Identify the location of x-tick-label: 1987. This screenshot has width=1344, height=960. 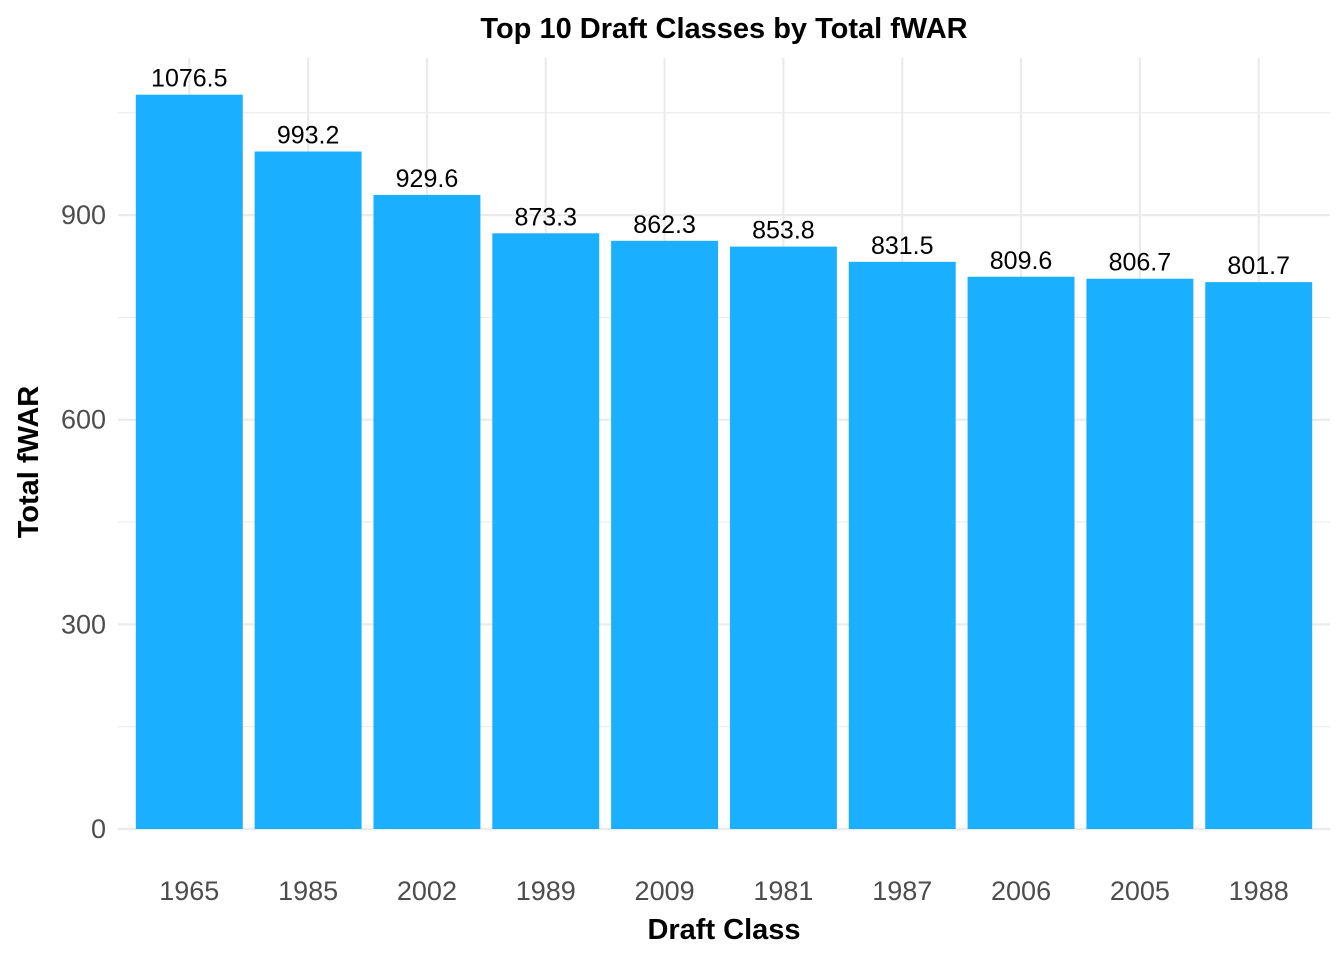
(902, 891).